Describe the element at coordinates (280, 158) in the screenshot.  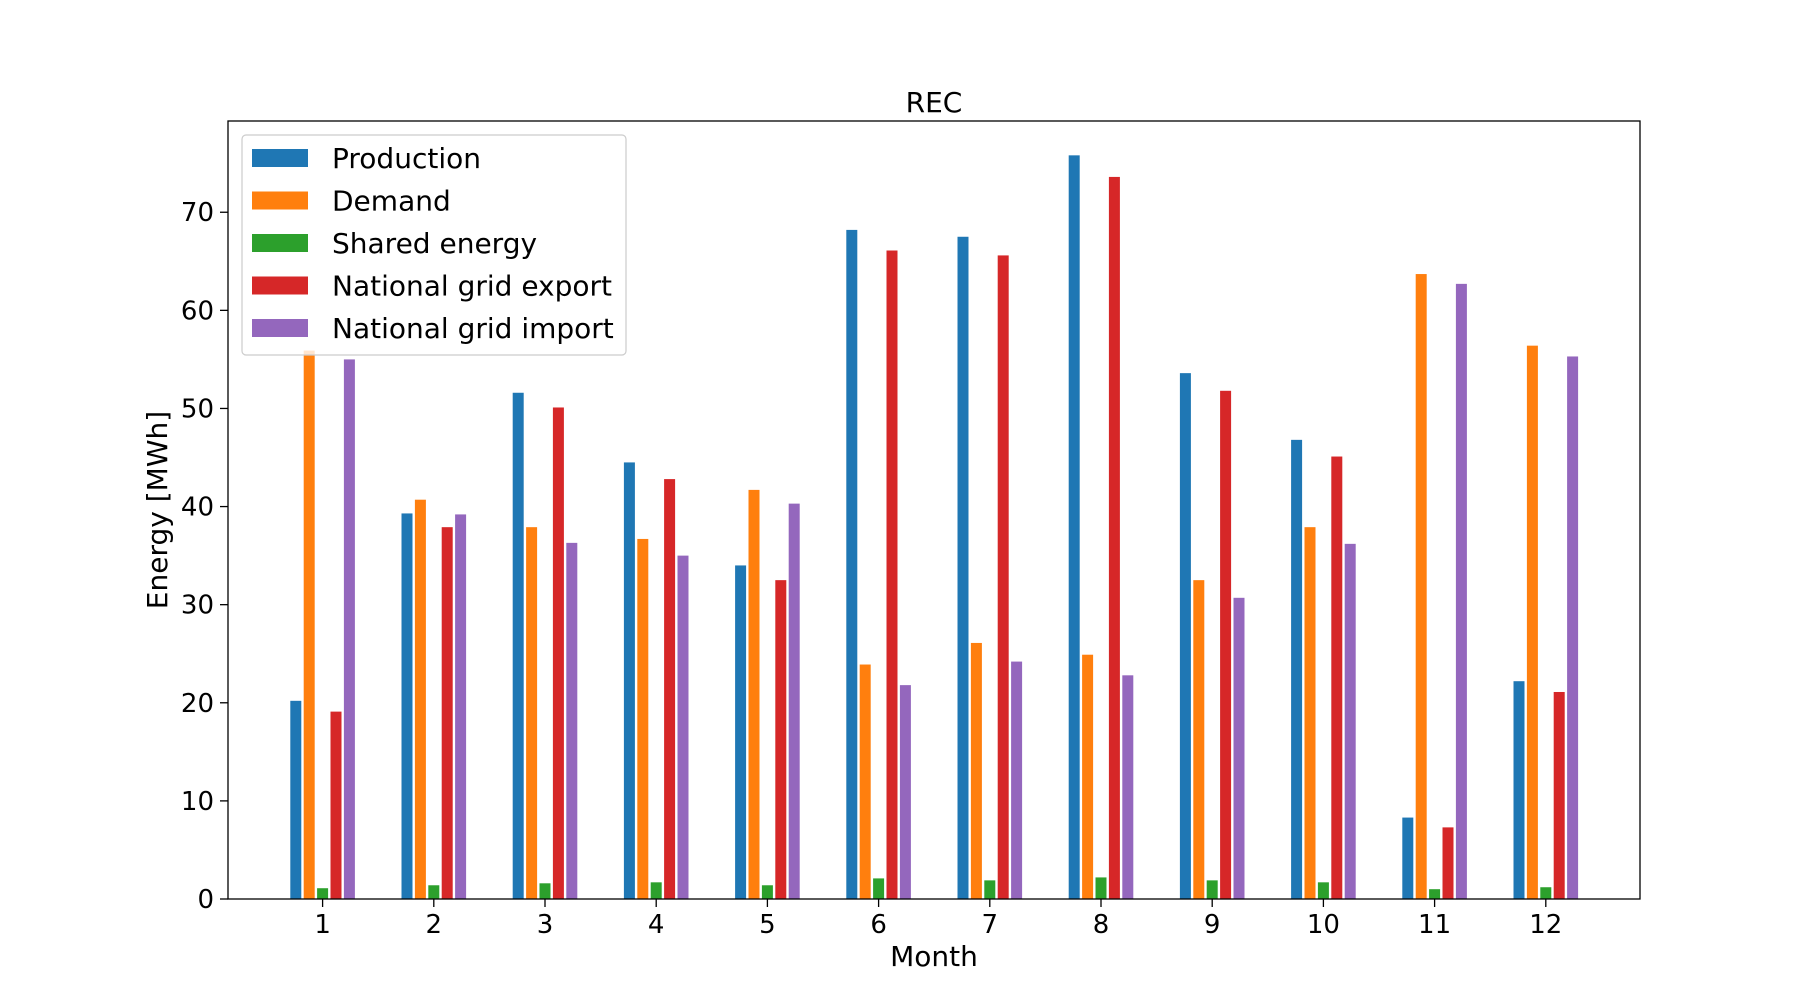
I see `legend-swatch-production` at that location.